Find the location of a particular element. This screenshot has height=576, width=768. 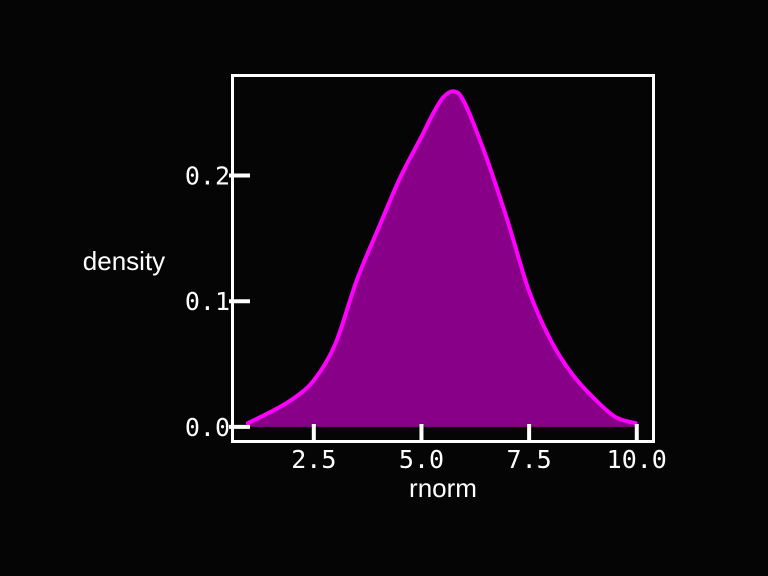

y-tick-label: 0.0 is located at coordinates (207, 427).